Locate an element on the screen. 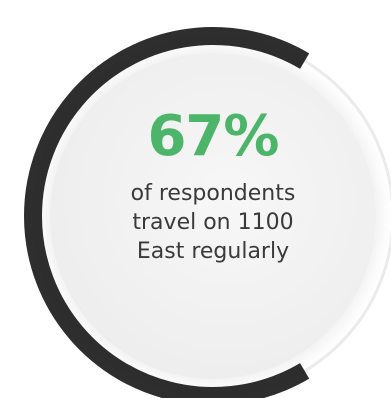 The image size is (391, 398). caption-line-2: travel on 1100 is located at coordinates (213, 222).